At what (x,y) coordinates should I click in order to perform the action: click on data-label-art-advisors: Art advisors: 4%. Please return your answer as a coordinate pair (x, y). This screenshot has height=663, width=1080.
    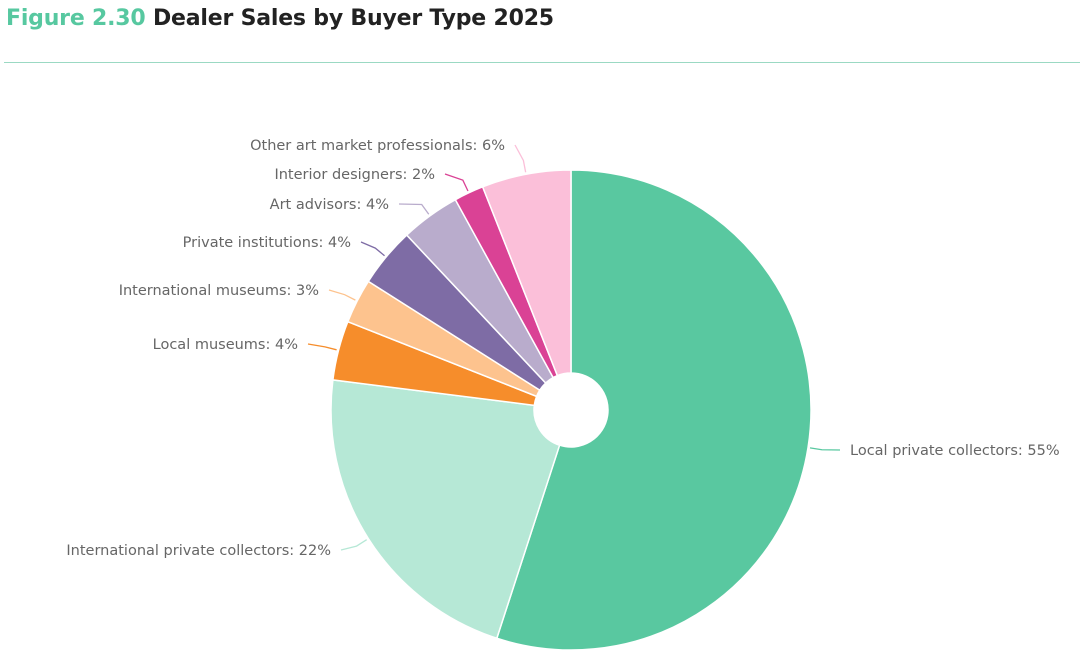
    Looking at the image, I should click on (329, 205).